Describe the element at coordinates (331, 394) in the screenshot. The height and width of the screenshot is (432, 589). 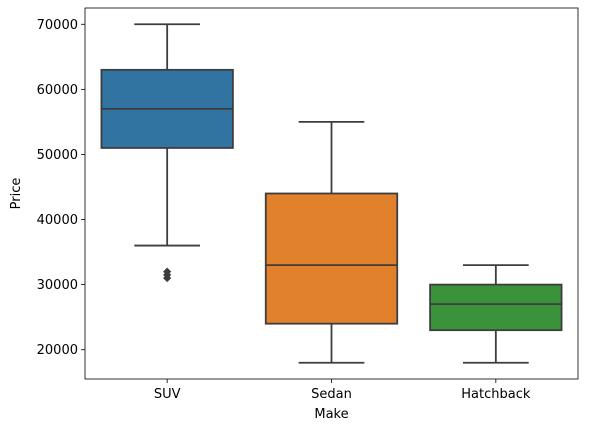
I see `x-tick-label-sedan: Sedan` at that location.